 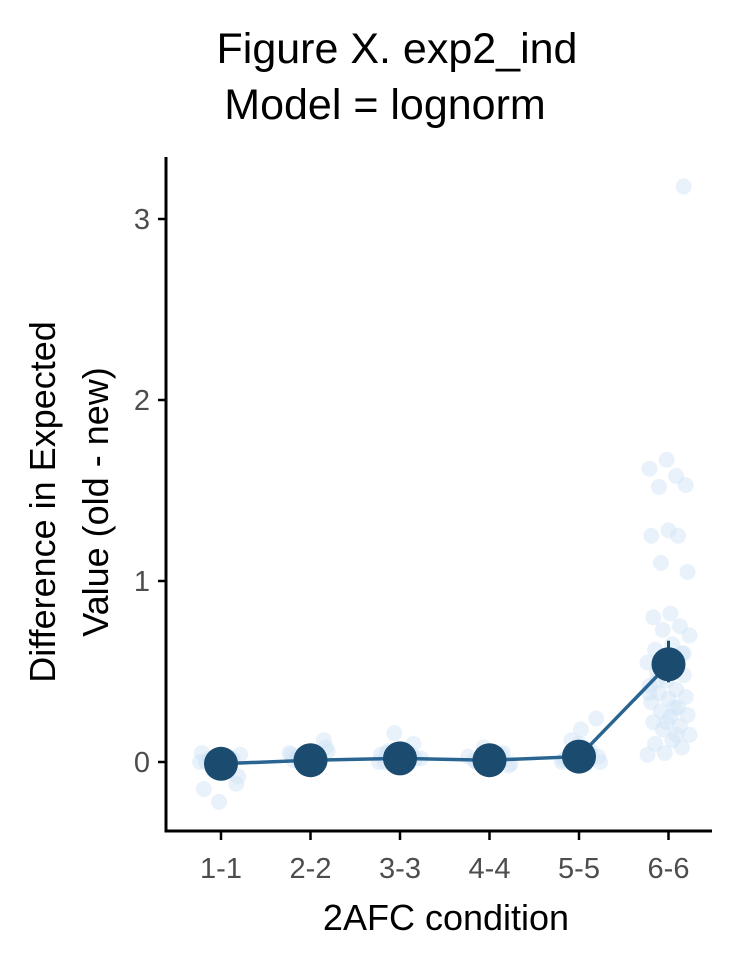 I want to click on y-axis-title-line-1: Difference in Expected, so click(x=42, y=502).